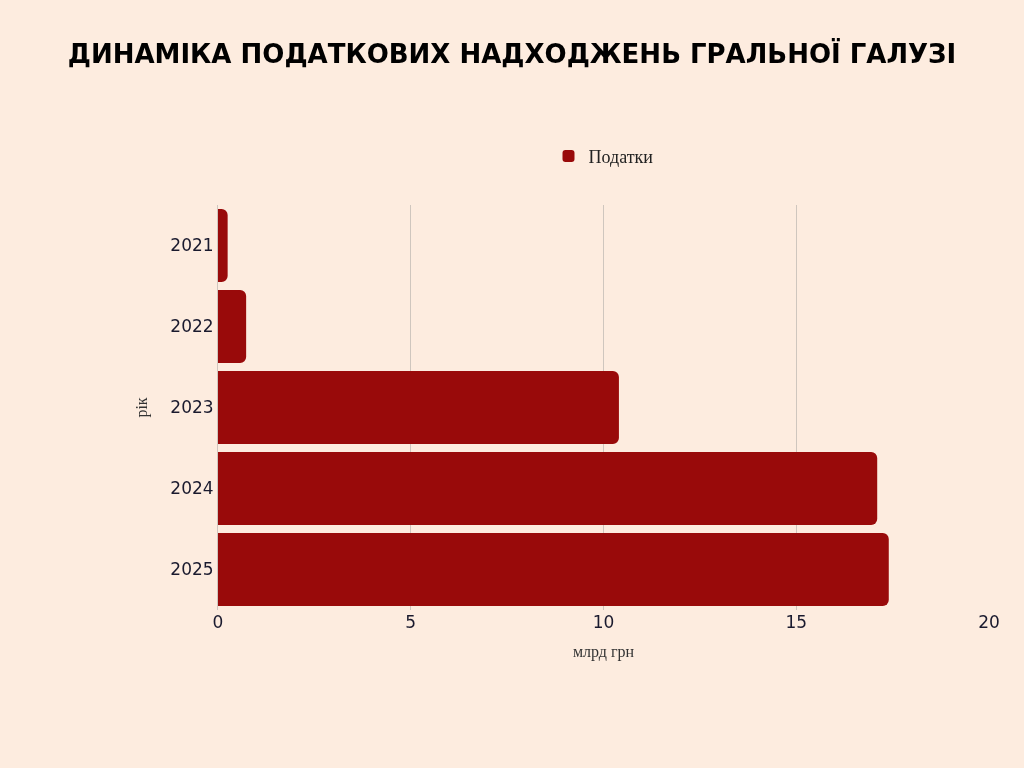  What do you see at coordinates (218, 622) in the screenshot?
I see `x-tick-label: 0` at bounding box center [218, 622].